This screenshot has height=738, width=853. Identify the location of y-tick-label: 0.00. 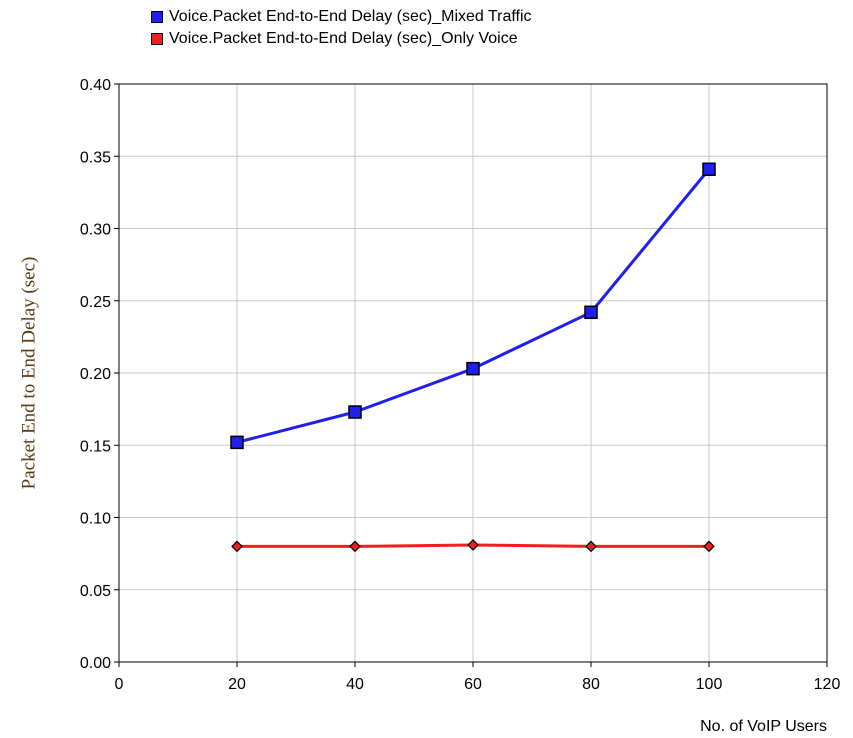
(95, 663).